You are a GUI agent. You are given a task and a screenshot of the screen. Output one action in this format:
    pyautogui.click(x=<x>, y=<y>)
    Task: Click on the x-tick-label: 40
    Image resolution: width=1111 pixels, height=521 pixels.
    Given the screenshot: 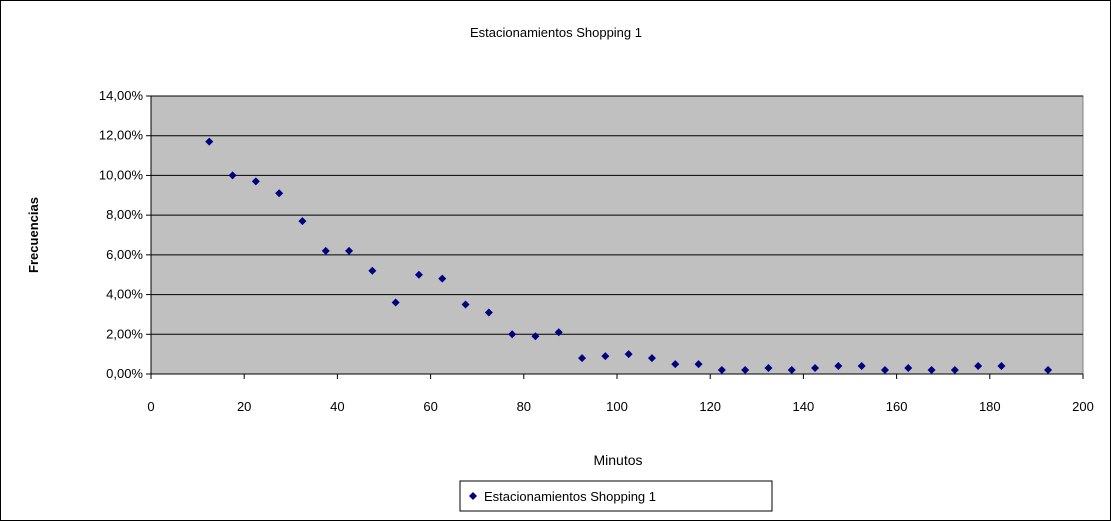 What is the action you would take?
    pyautogui.click(x=337, y=406)
    